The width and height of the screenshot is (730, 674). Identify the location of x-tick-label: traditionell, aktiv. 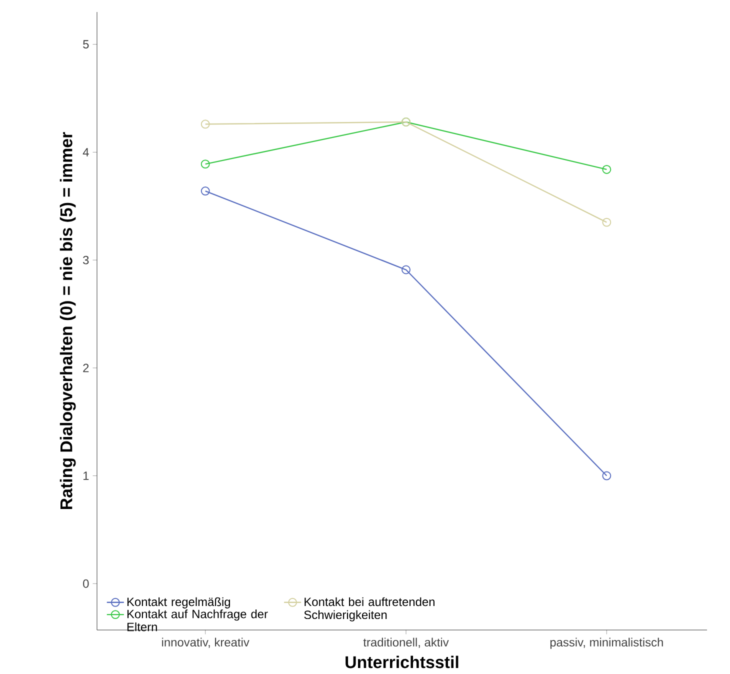
(406, 643).